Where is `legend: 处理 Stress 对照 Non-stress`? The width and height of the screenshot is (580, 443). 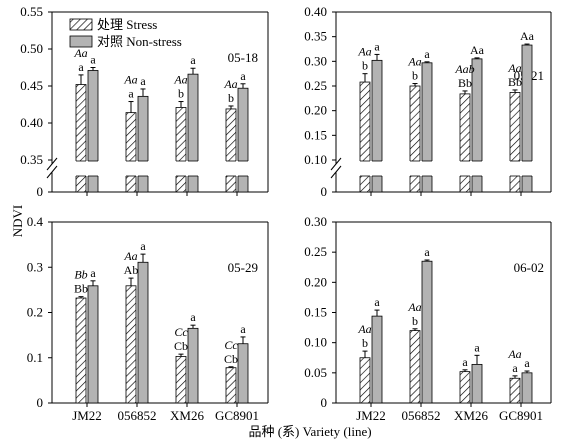 legend: 处理 Stress 对照 Non-stress is located at coordinates (125, 33).